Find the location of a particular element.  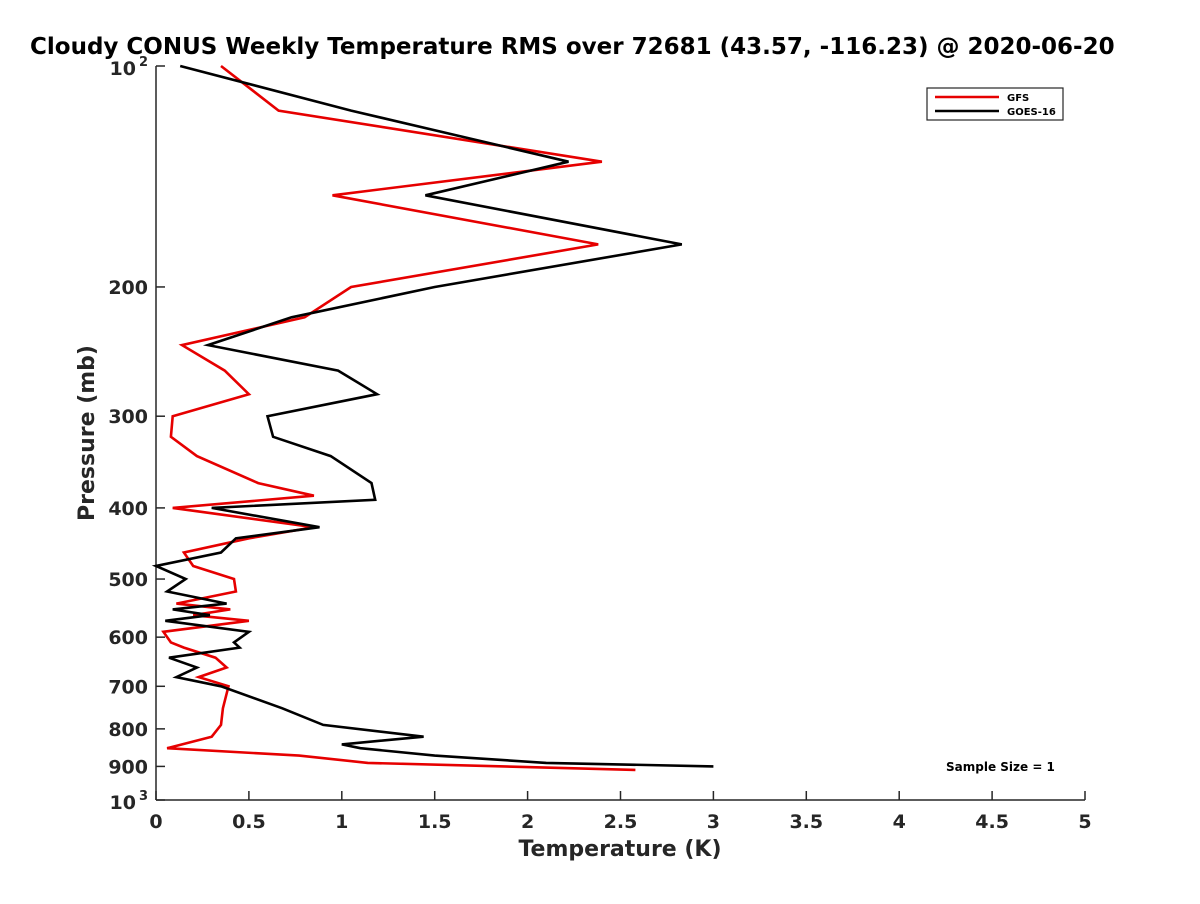

x-tick-label: 3 is located at coordinates (713, 822).